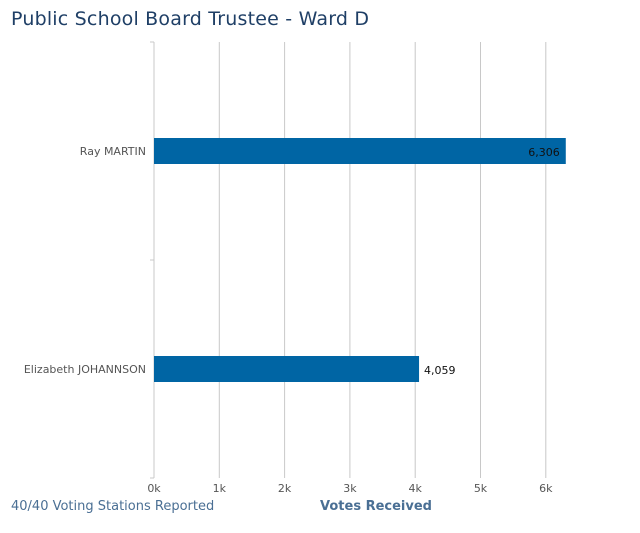 The width and height of the screenshot is (640, 533). I want to click on data-label: 4,059, so click(440, 370).